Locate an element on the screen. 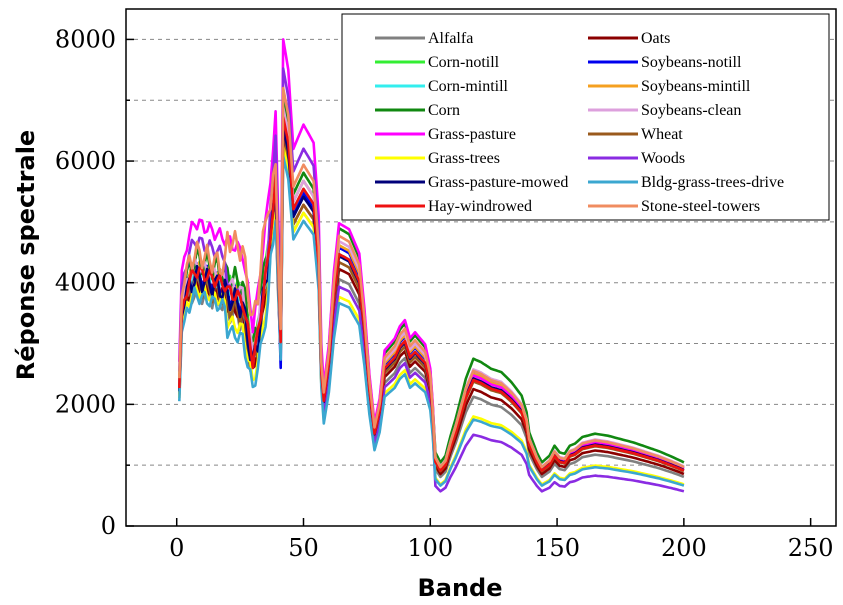 Image resolution: width=843 pixels, height=605 pixels. x-axis-title: Bande is located at coordinates (459, 588).